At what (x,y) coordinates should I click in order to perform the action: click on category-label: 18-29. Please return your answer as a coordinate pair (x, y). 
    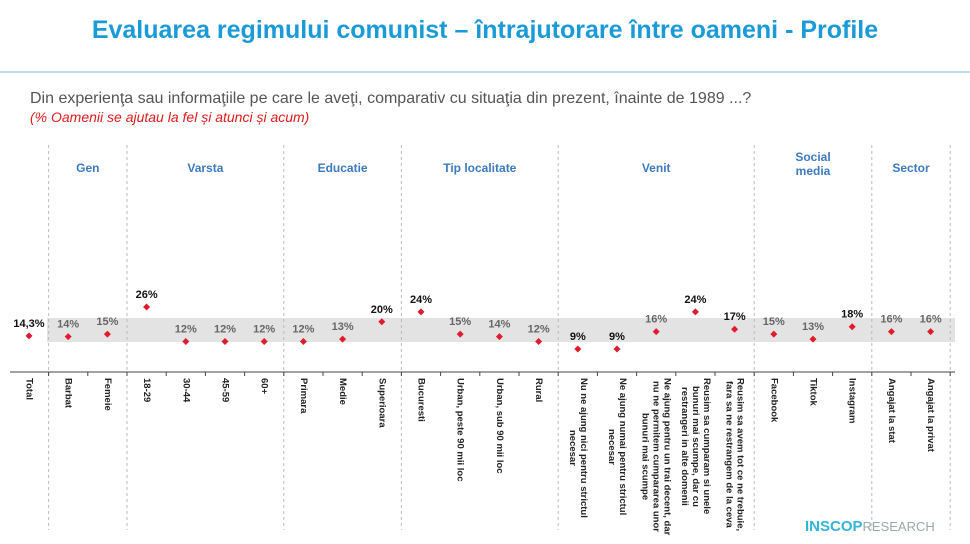
    Looking at the image, I should click on (147, 390).